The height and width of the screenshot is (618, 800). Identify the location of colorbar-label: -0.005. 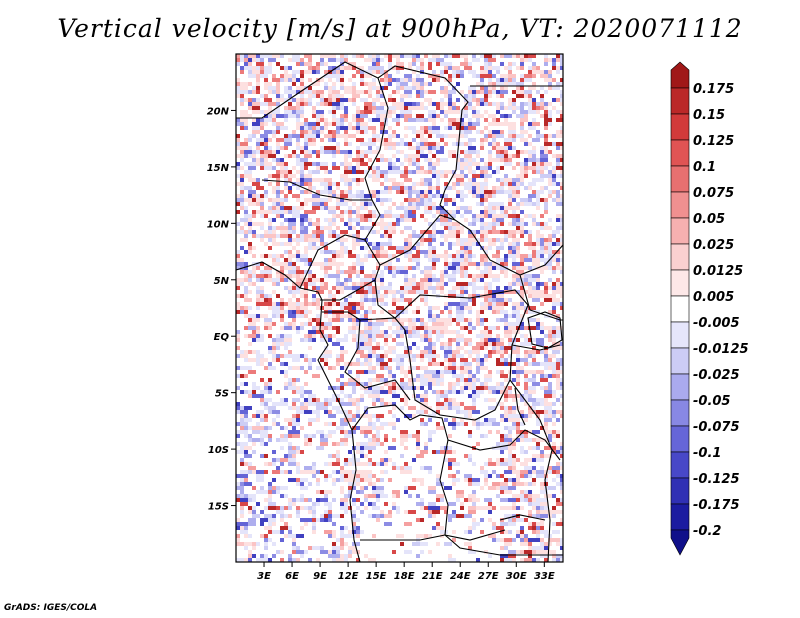
(716, 323).